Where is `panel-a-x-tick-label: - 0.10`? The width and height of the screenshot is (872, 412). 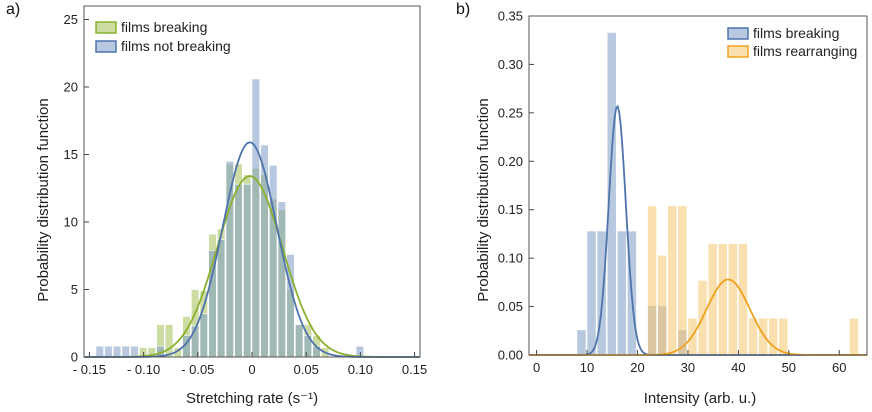
panel-a-x-tick-label: - 0.10 is located at coordinates (143, 369).